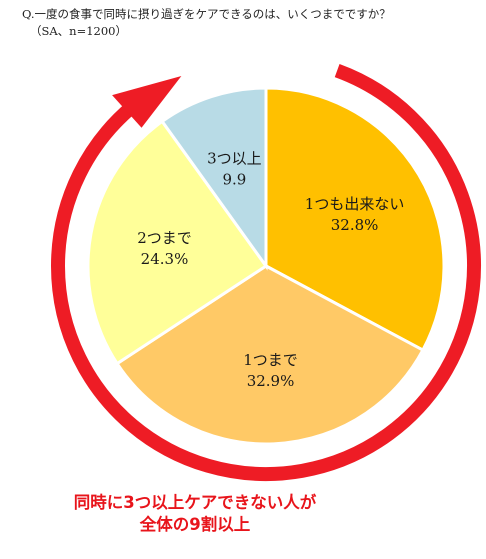  Describe the element at coordinates (206, 14) in the screenshot. I see `question-title: Q.一度の食事で同時に摂り過ぎをケアできるのは、いくつまでですか？` at that location.